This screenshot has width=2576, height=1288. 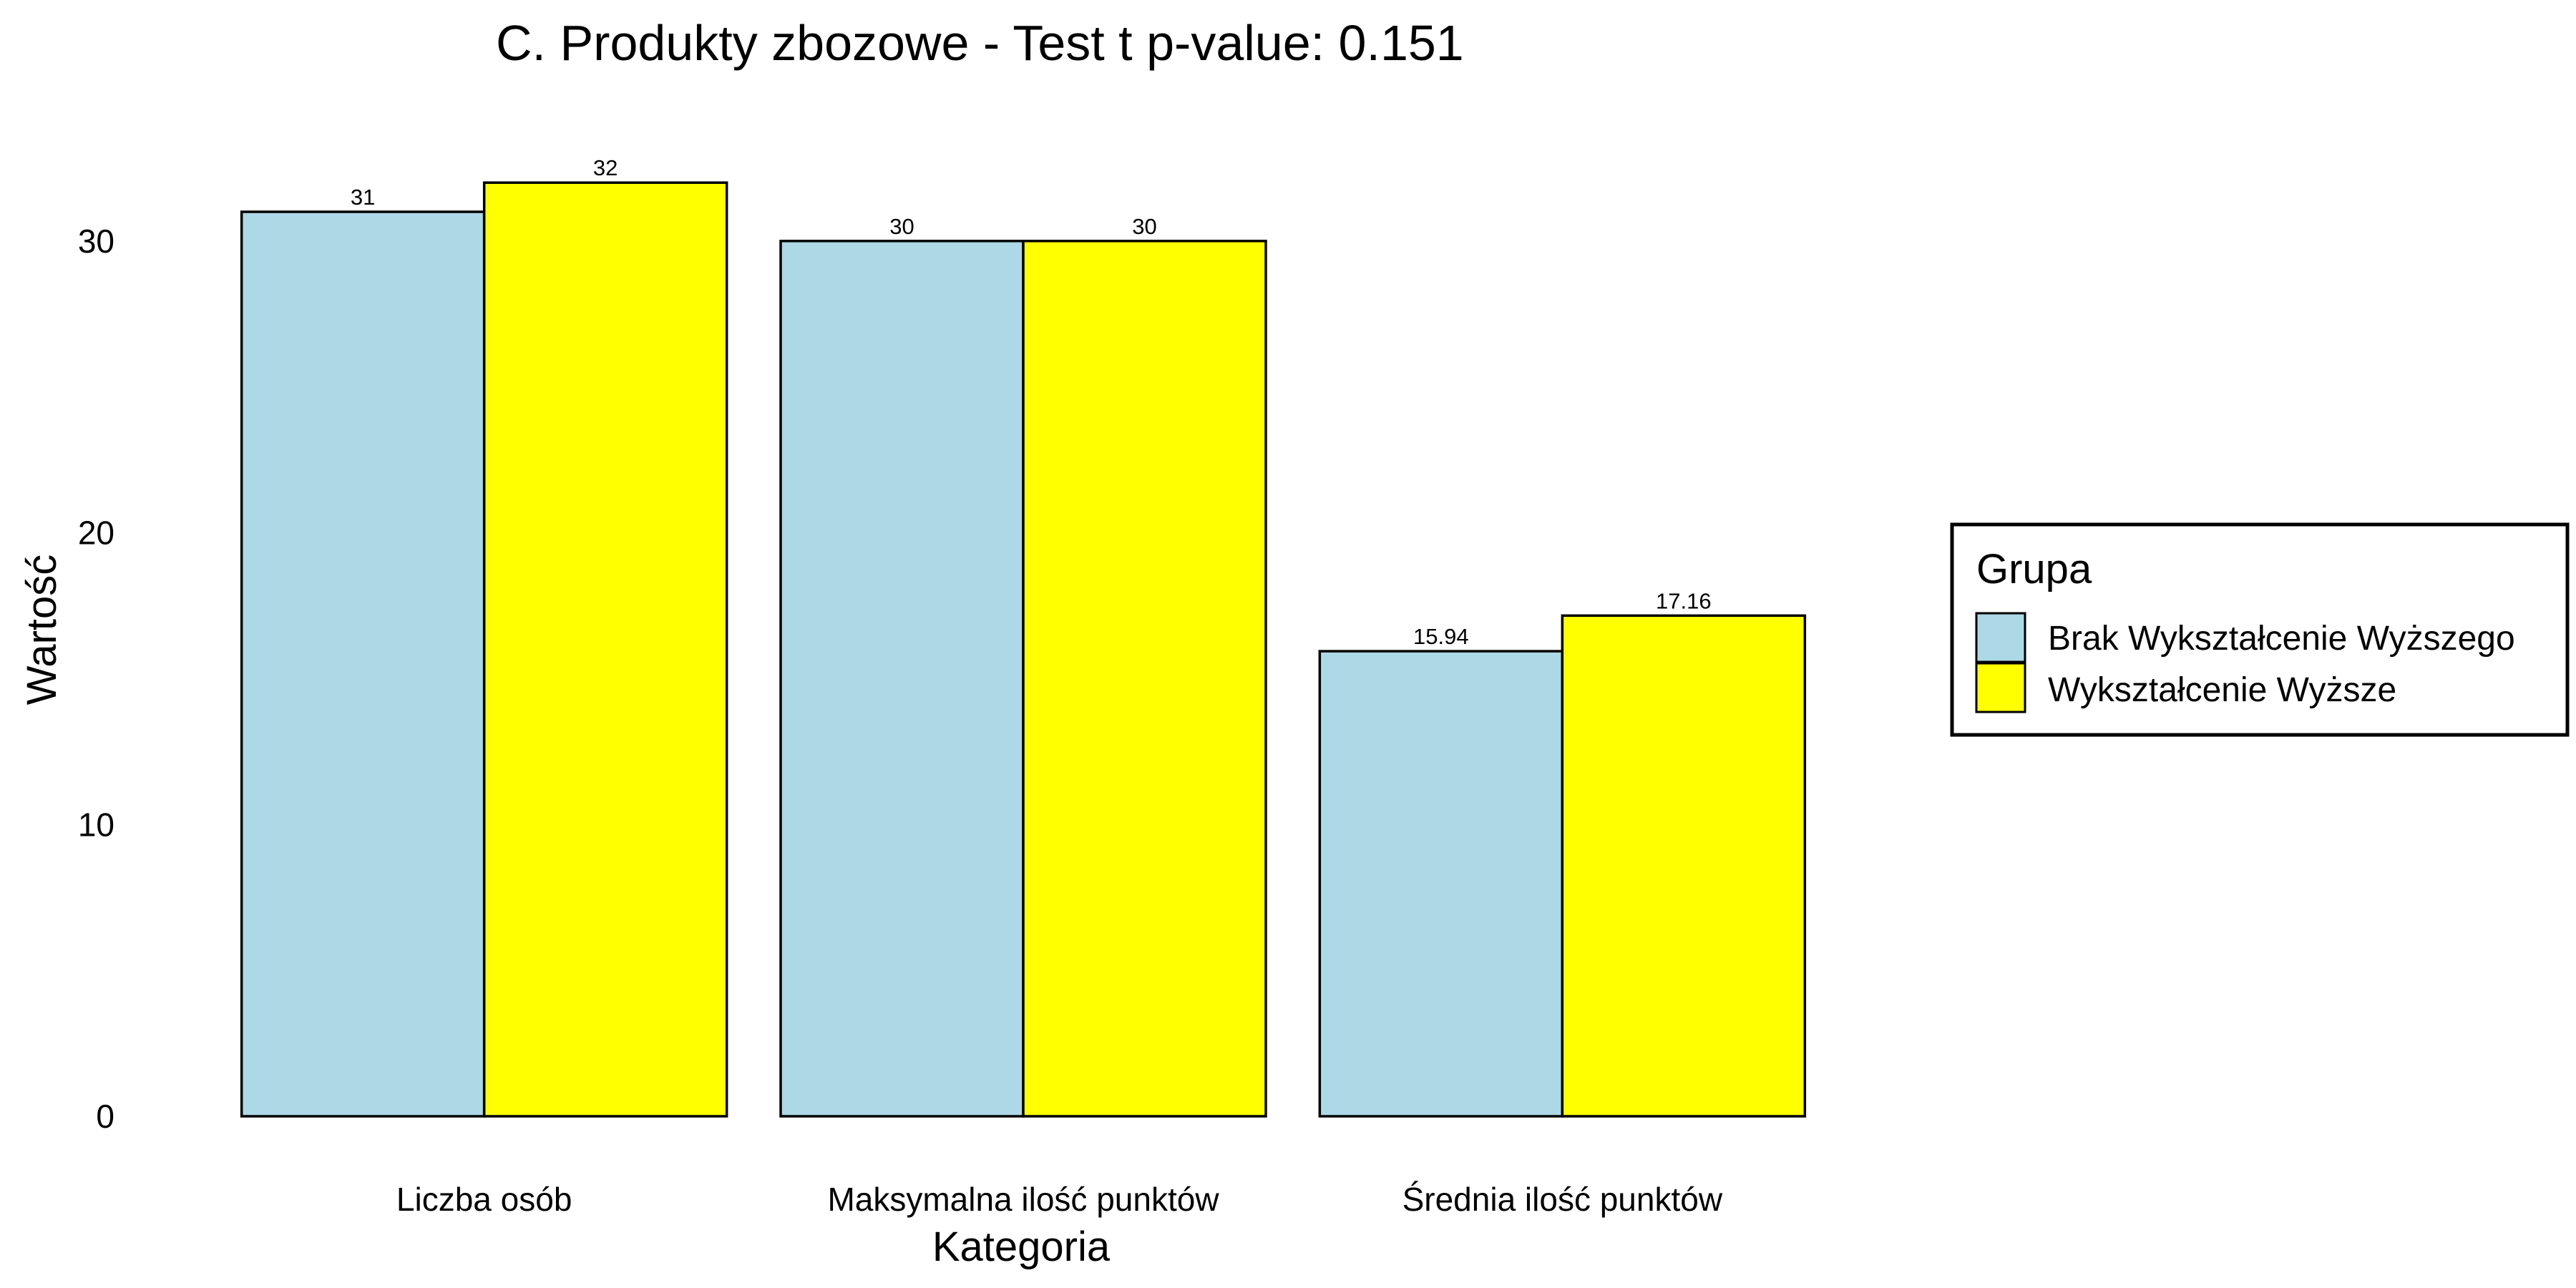 I want to click on y-axis-ticks: 0 10 20 30, so click(x=96, y=679).